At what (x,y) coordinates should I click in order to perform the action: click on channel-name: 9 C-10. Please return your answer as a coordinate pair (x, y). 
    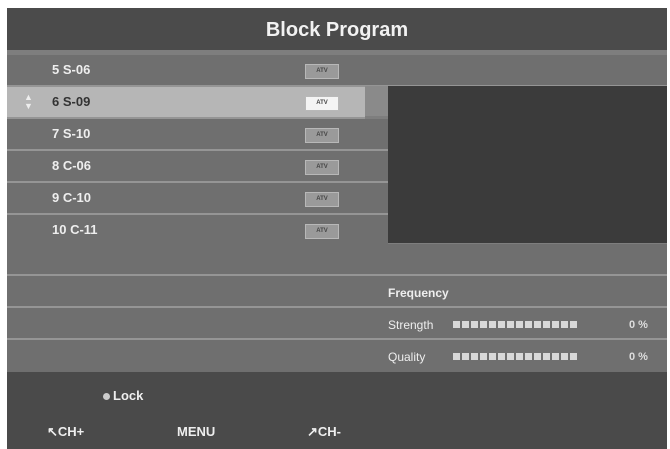
    Looking at the image, I should click on (72, 197).